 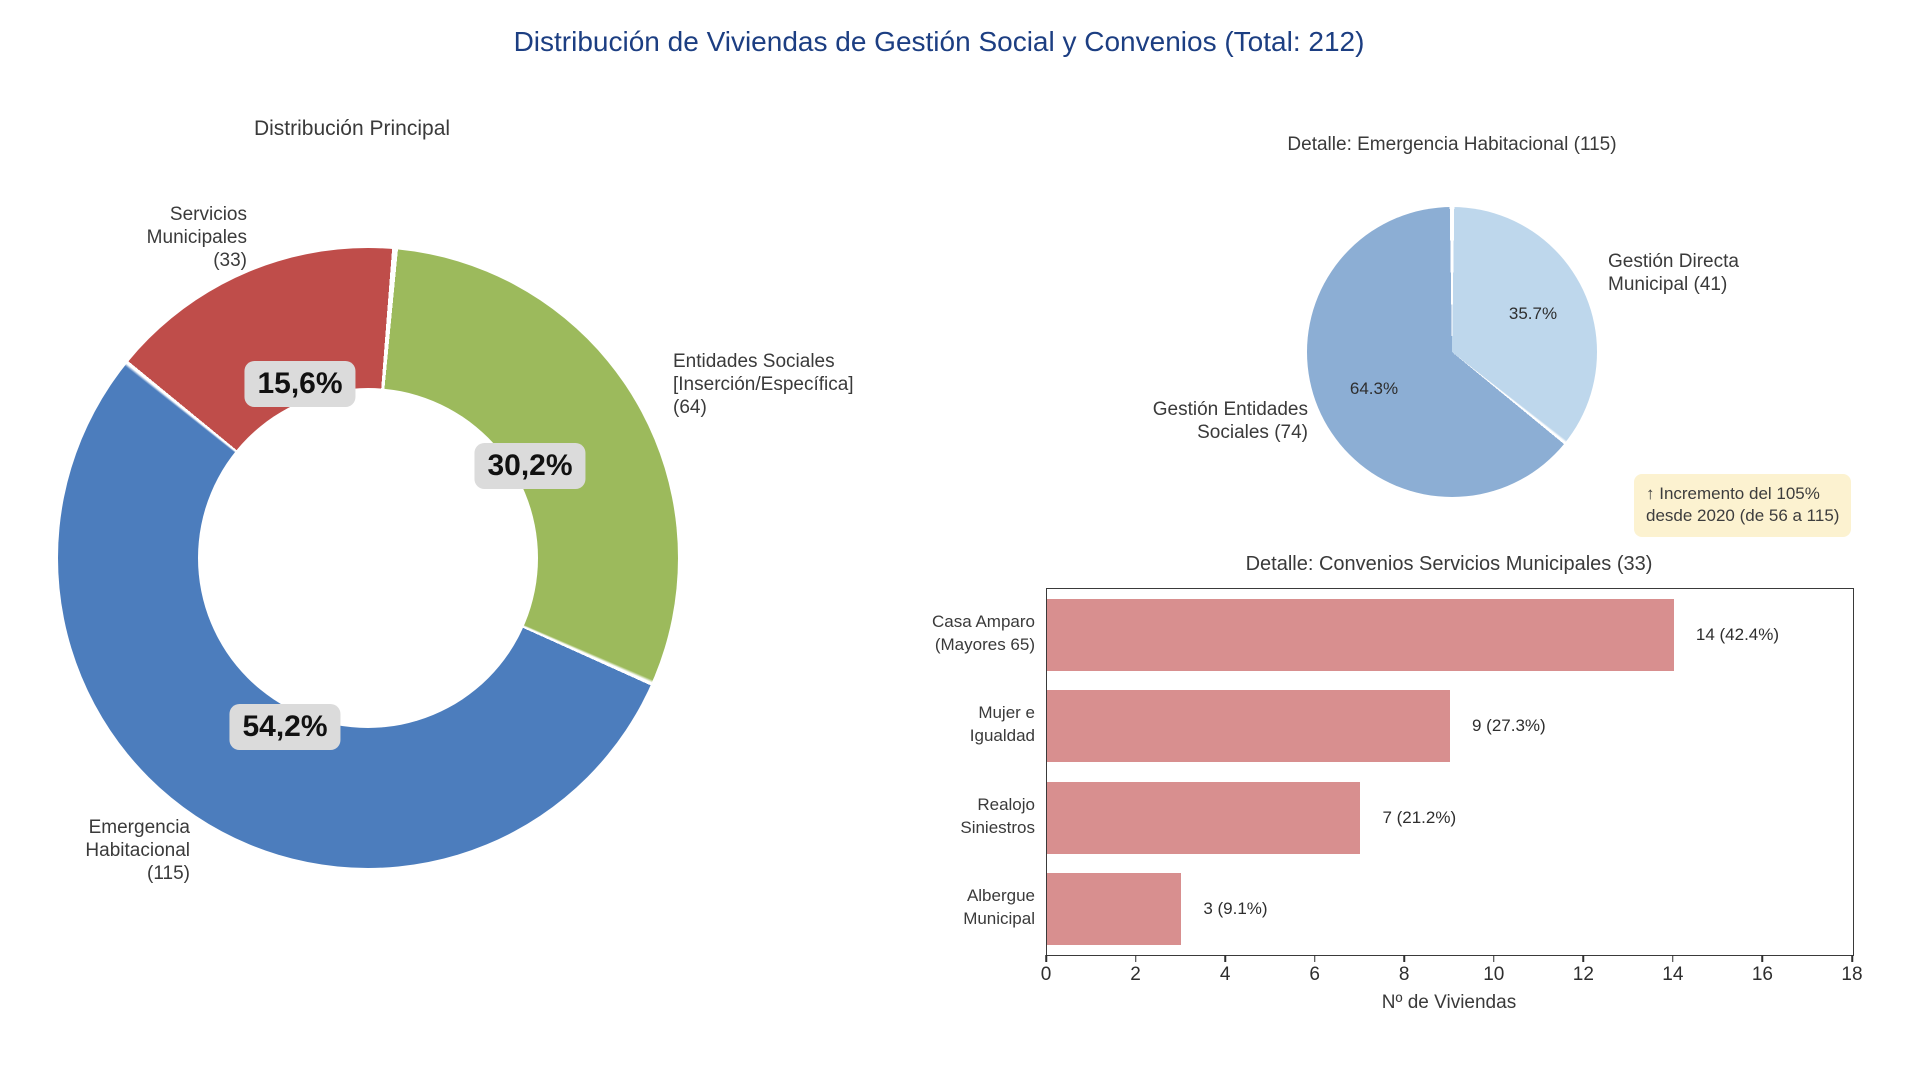 What do you see at coordinates (1449, 1002) in the screenshot?
I see `x-axis-label: Nº de Viviendas` at bounding box center [1449, 1002].